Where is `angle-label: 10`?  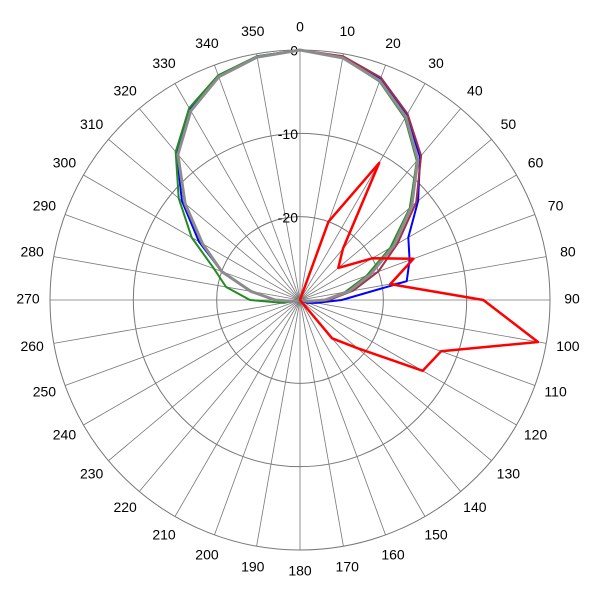
angle-label: 10 is located at coordinates (347, 31).